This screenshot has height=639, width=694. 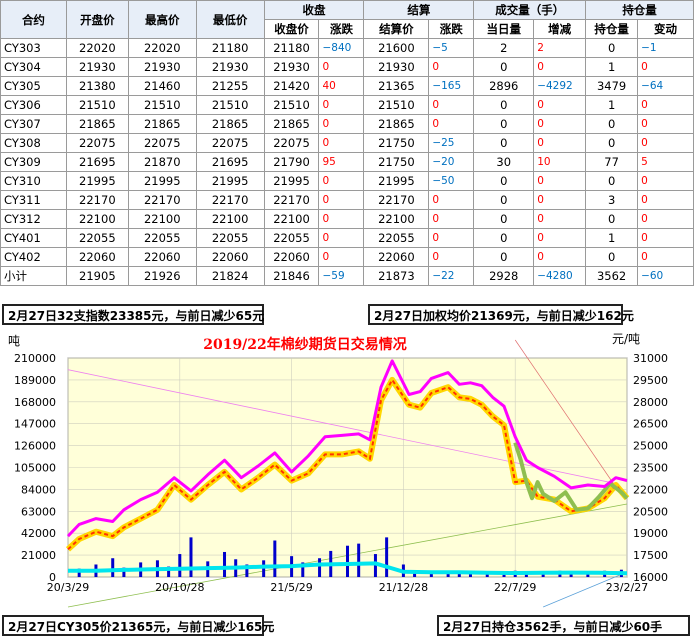 What do you see at coordinates (515, 587) in the screenshot?
I see `x-tick-label: 22/7/29` at bounding box center [515, 587].